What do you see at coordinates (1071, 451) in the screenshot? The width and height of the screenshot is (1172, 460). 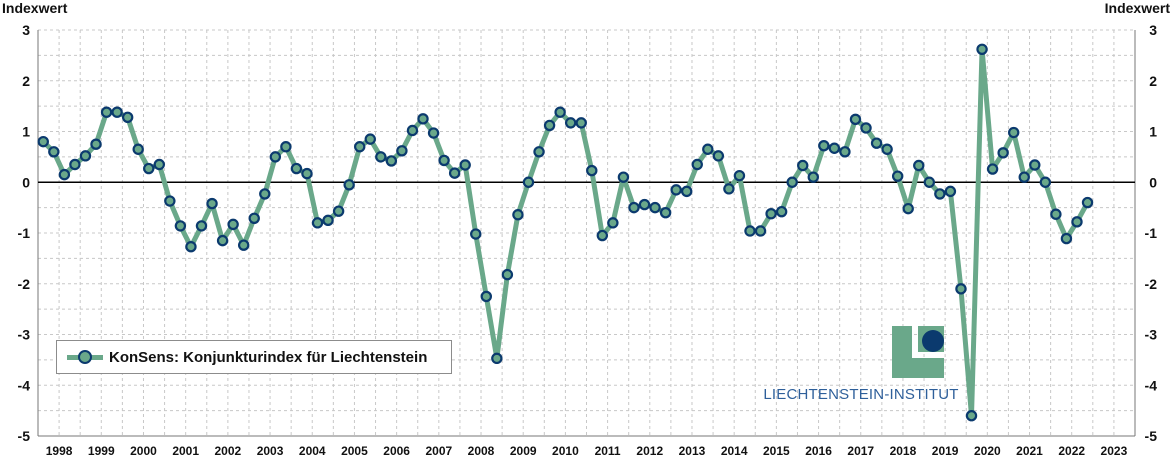 I see `x-tick-label: 2022` at bounding box center [1071, 451].